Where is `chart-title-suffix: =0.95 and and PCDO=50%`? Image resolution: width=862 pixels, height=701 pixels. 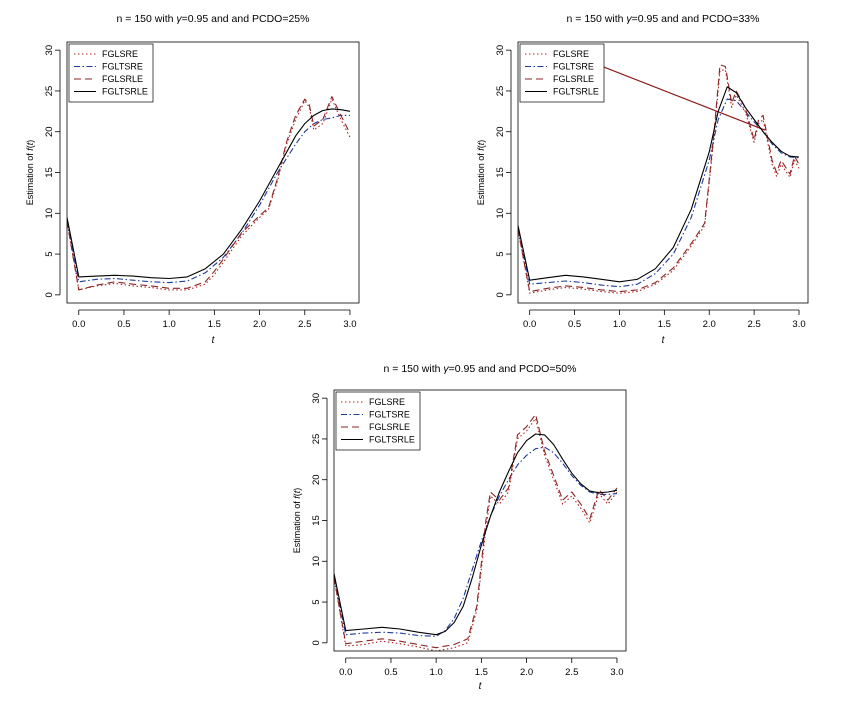
chart-title-suffix: =0.95 and and PCDO=50% is located at coordinates (513, 369).